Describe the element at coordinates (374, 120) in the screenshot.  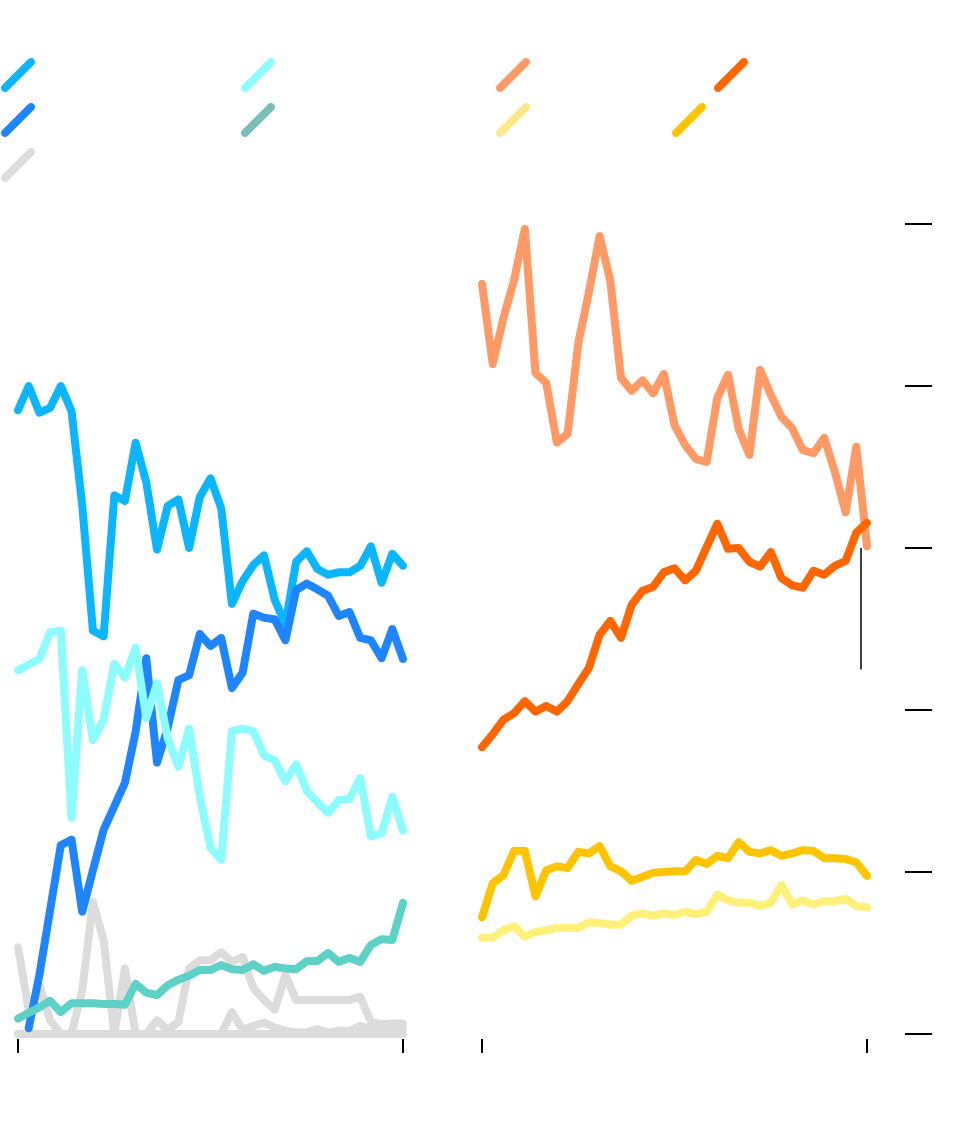
I see `legend` at that location.